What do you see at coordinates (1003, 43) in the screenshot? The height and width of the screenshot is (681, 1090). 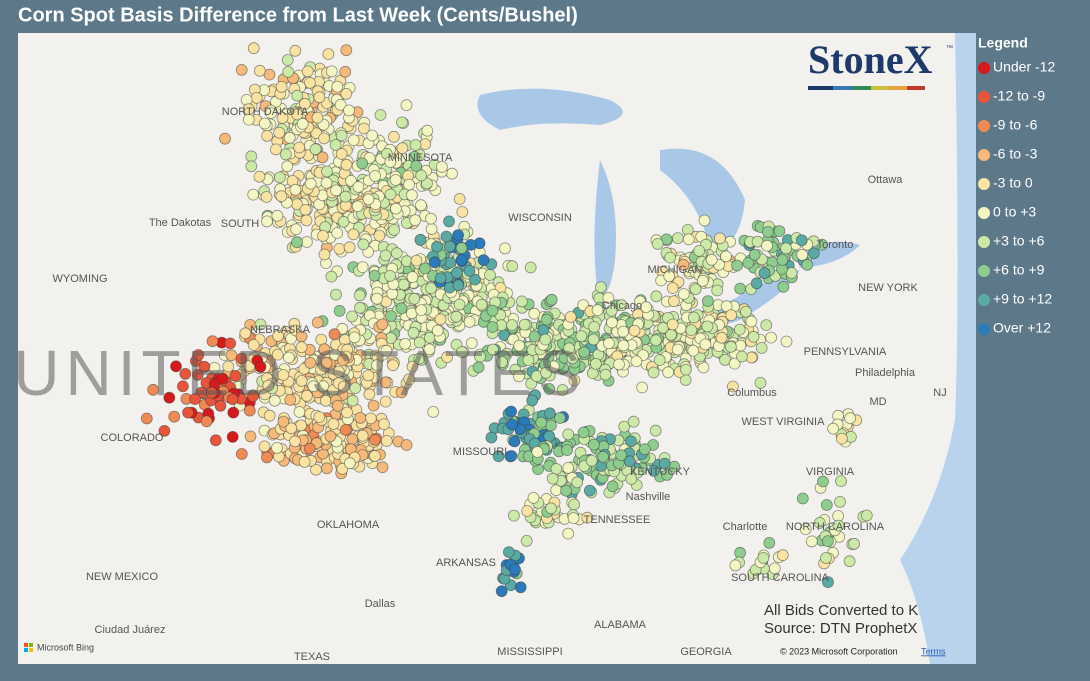 I see `legend-title: Legend` at bounding box center [1003, 43].